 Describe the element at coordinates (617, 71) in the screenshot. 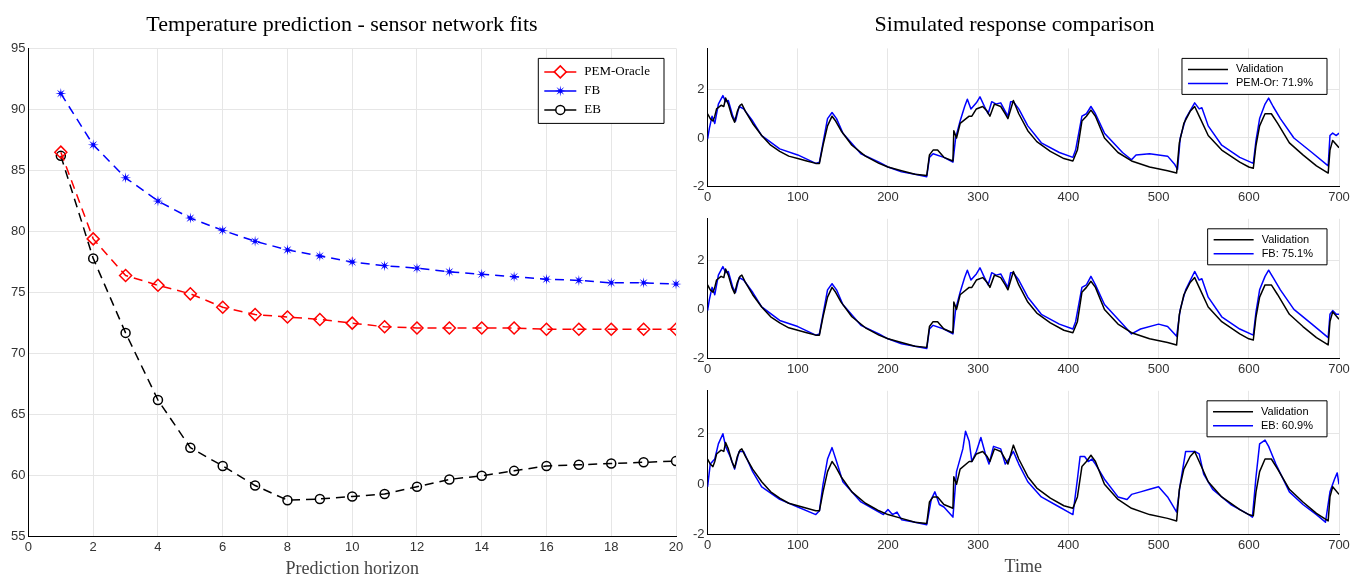

I see `legend-label: PEM-Oracle` at that location.